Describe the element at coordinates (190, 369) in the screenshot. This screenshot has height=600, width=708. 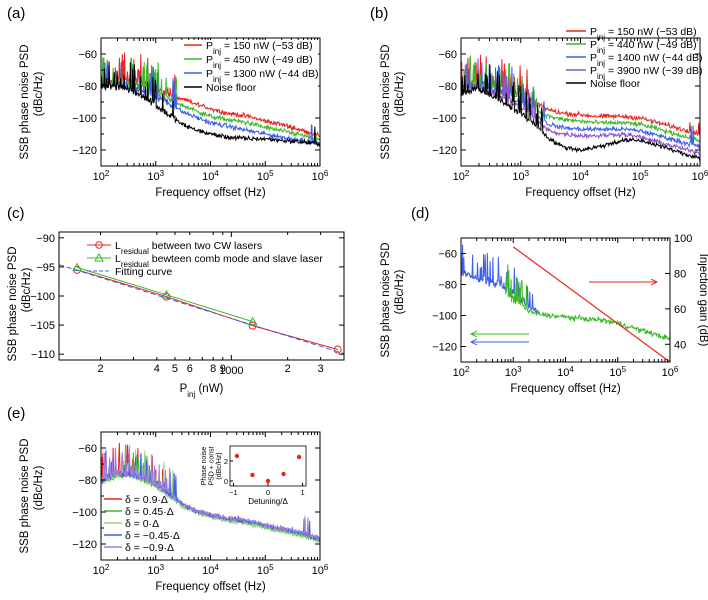
I see `x-tick-label: 6` at that location.